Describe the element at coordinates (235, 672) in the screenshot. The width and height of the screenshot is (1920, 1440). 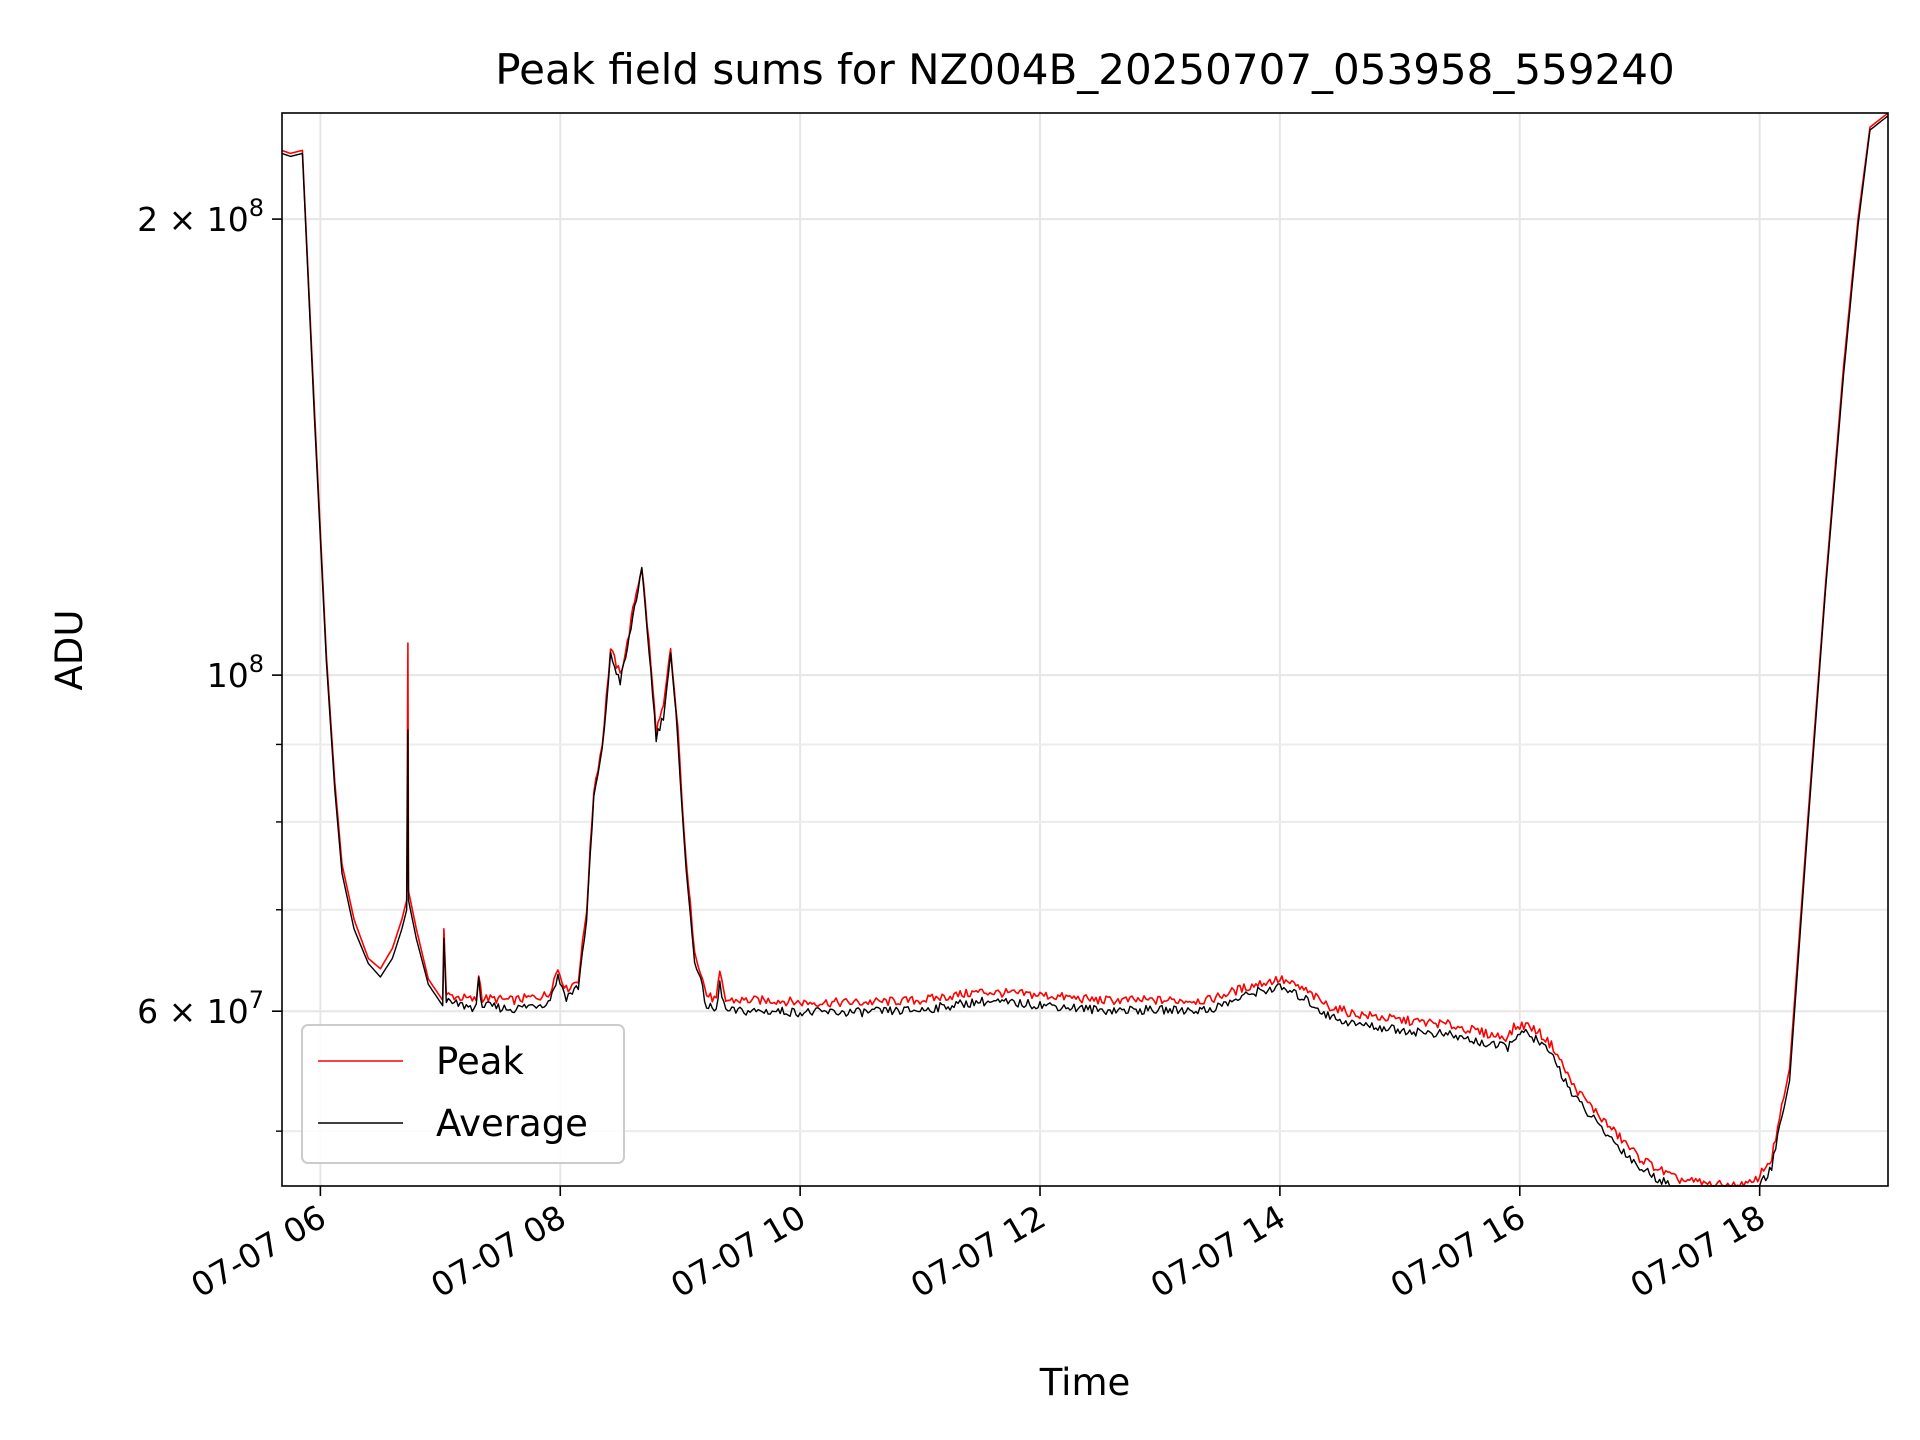
I see `y-tick-label: 108` at that location.